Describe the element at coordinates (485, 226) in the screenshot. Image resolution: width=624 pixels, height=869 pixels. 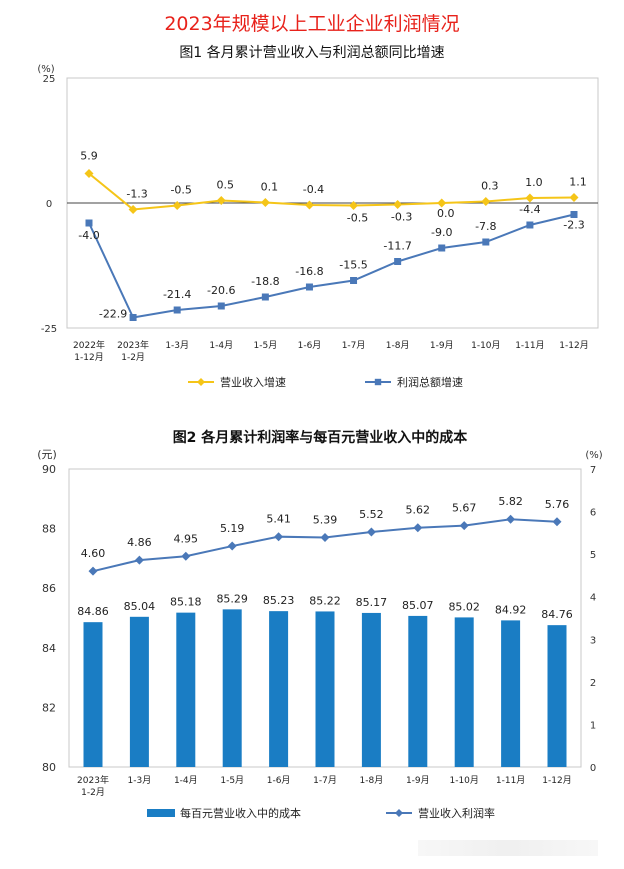
I see `chart1-data-label-profit: -7.8` at that location.